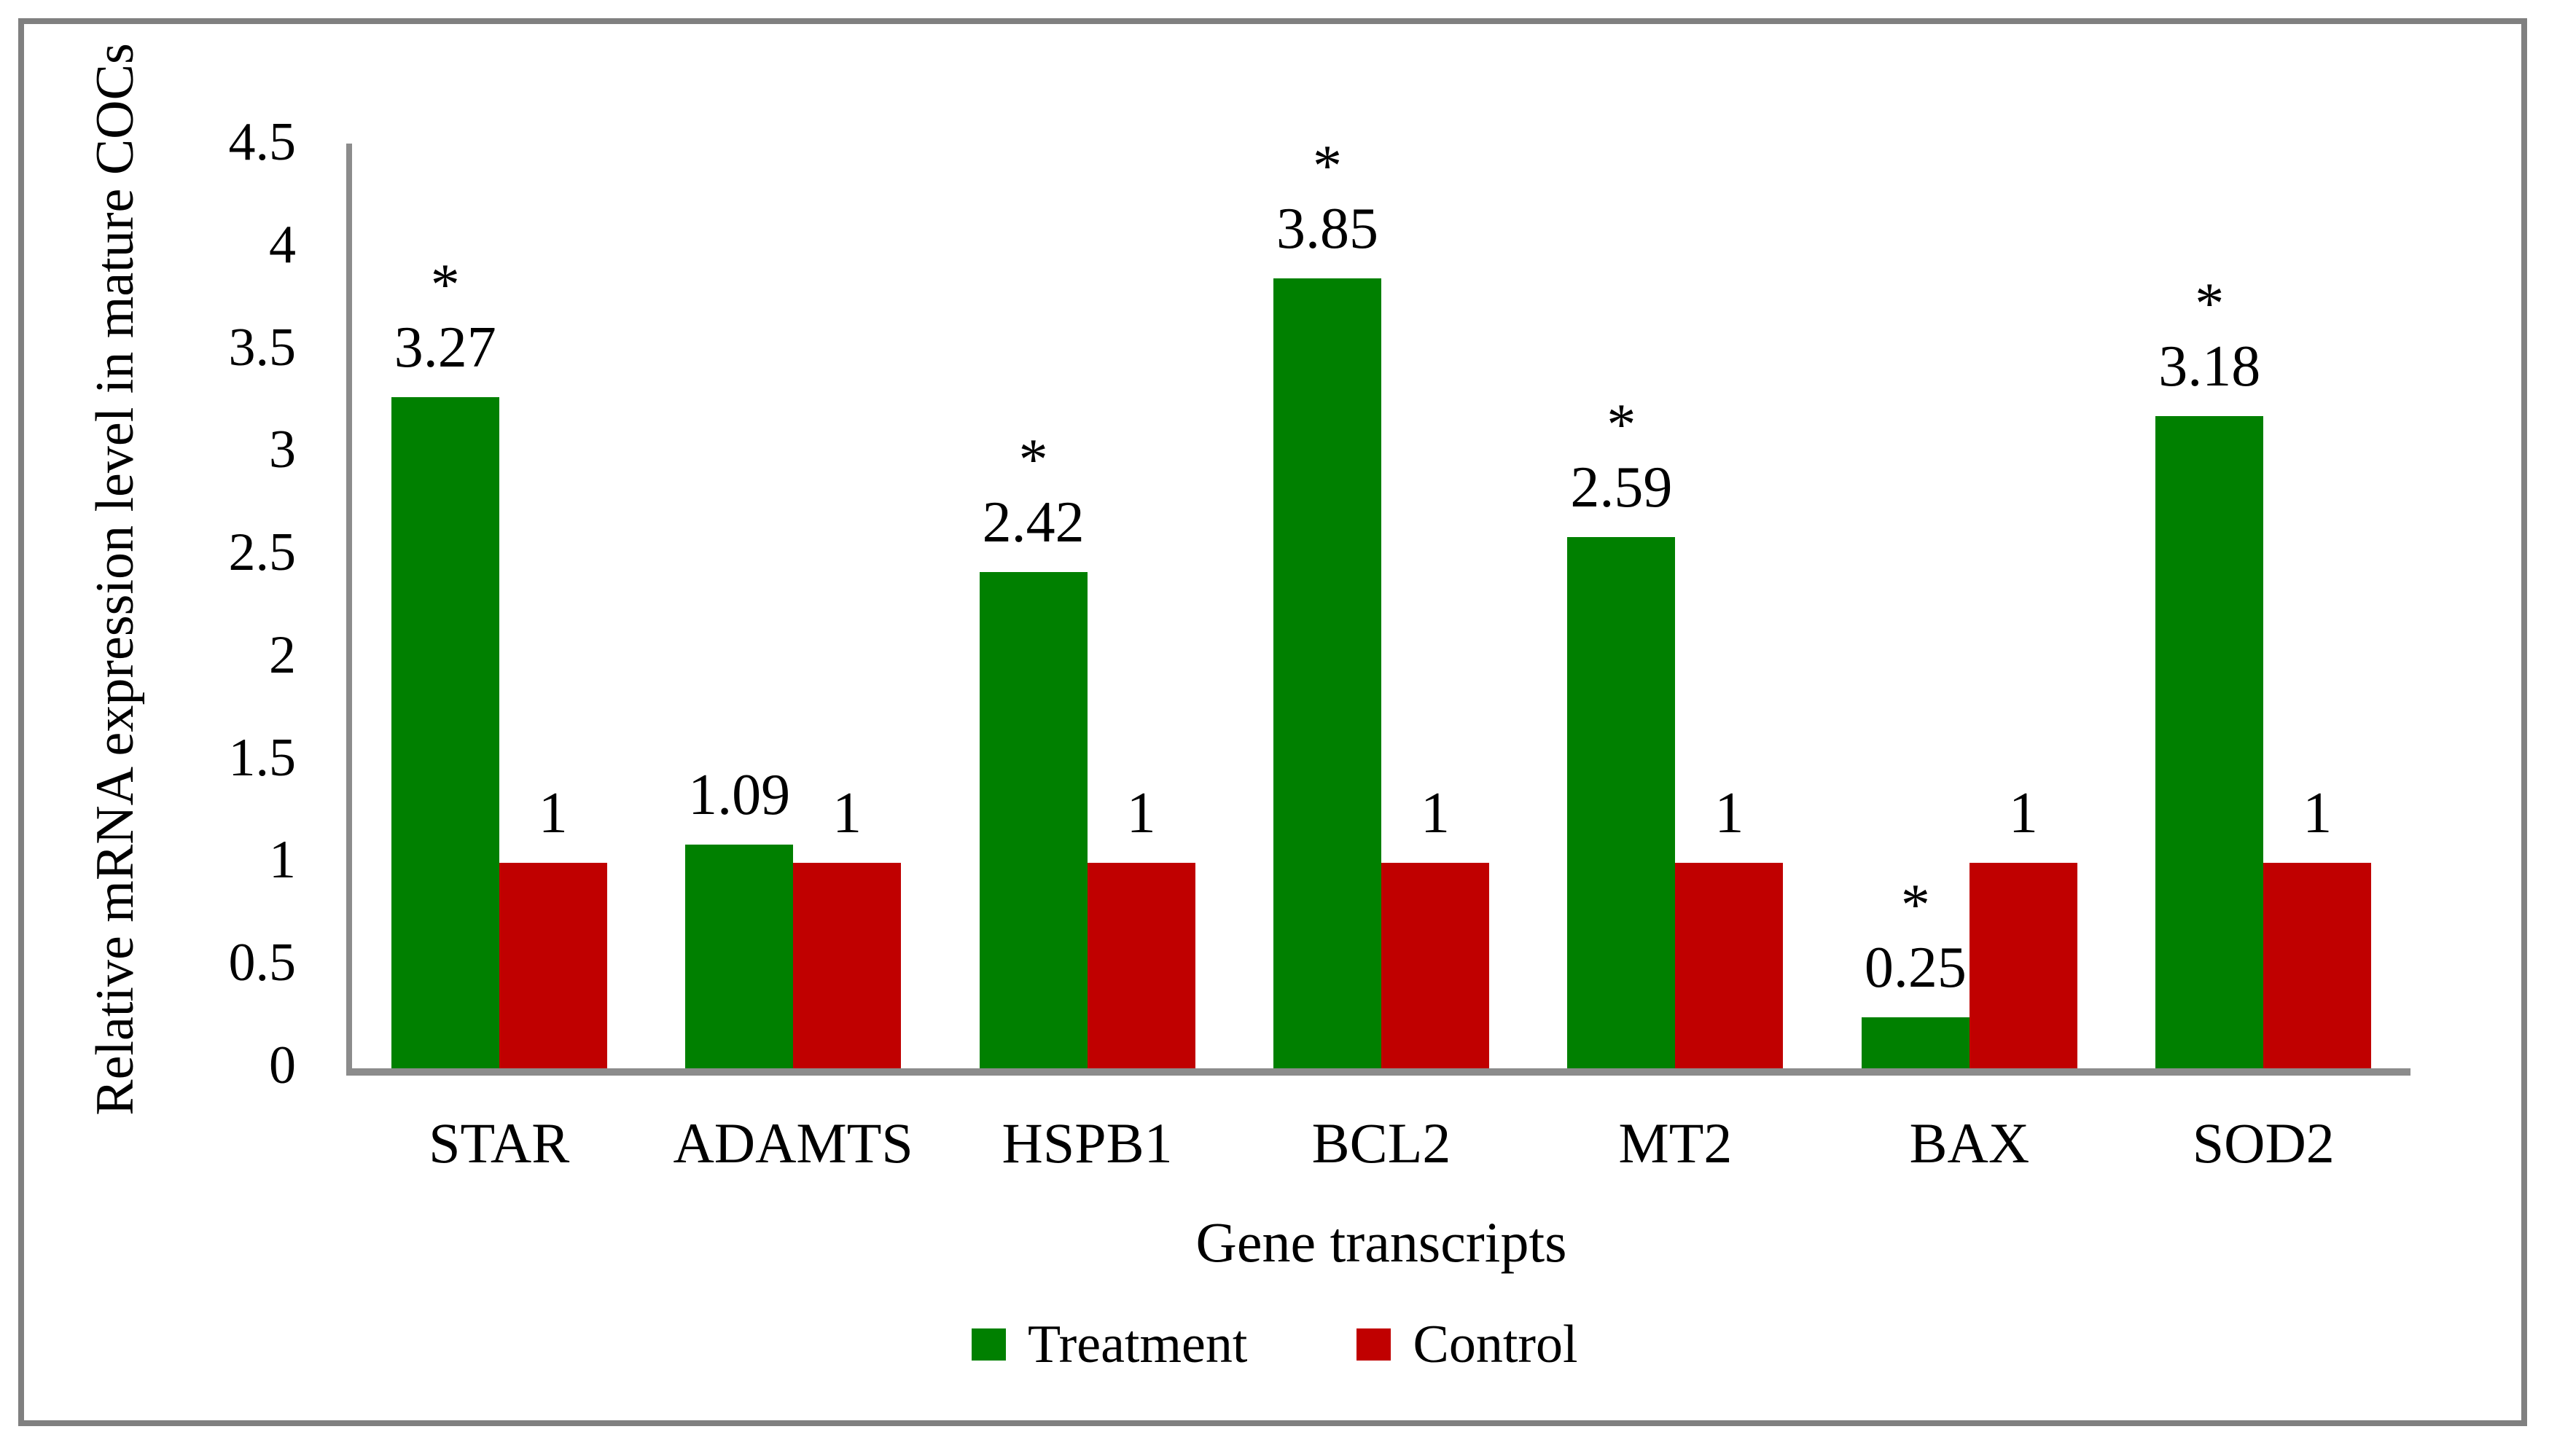  What do you see at coordinates (282, 1065) in the screenshot?
I see `y-tick-label: 0` at bounding box center [282, 1065].